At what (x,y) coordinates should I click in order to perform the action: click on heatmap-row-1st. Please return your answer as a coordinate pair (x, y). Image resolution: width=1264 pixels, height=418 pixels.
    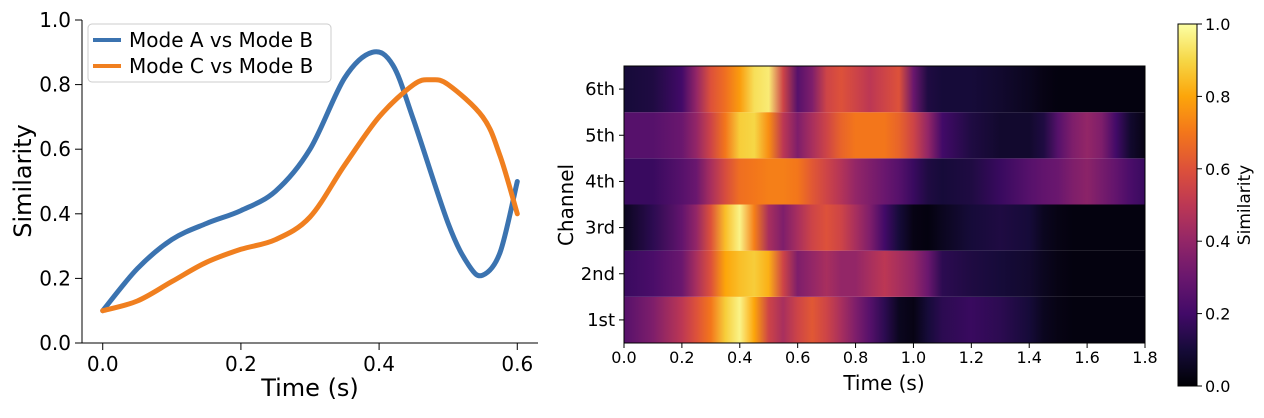
    Looking at the image, I should click on (884, 319).